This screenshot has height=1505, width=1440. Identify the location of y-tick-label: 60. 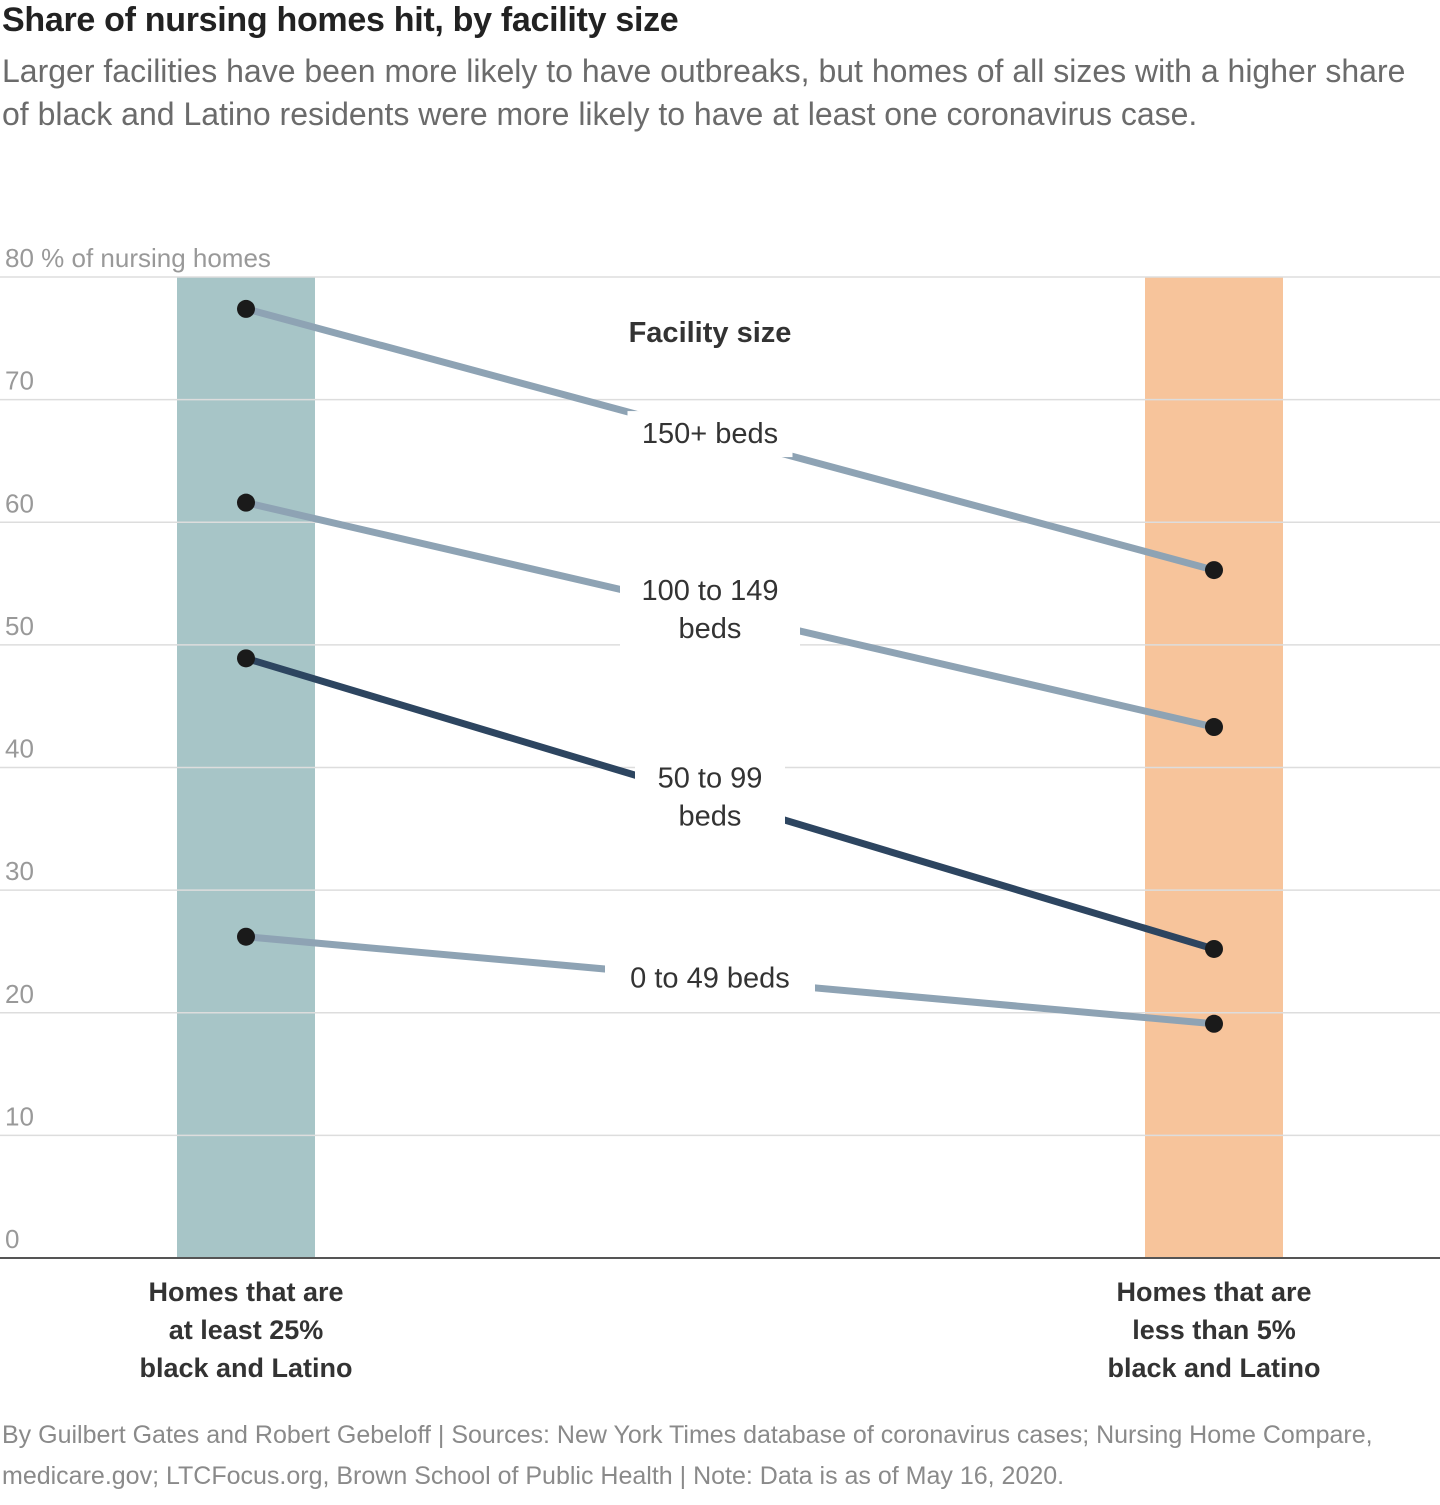
(19, 503).